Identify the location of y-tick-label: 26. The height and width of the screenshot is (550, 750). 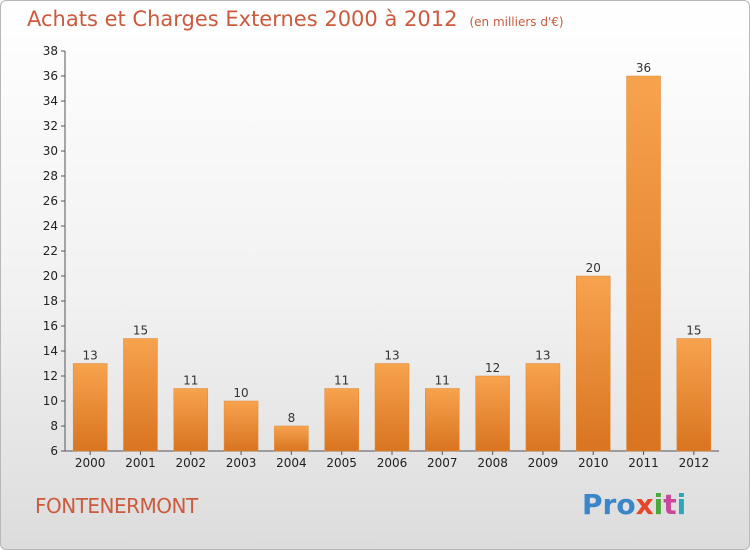
(50, 201).